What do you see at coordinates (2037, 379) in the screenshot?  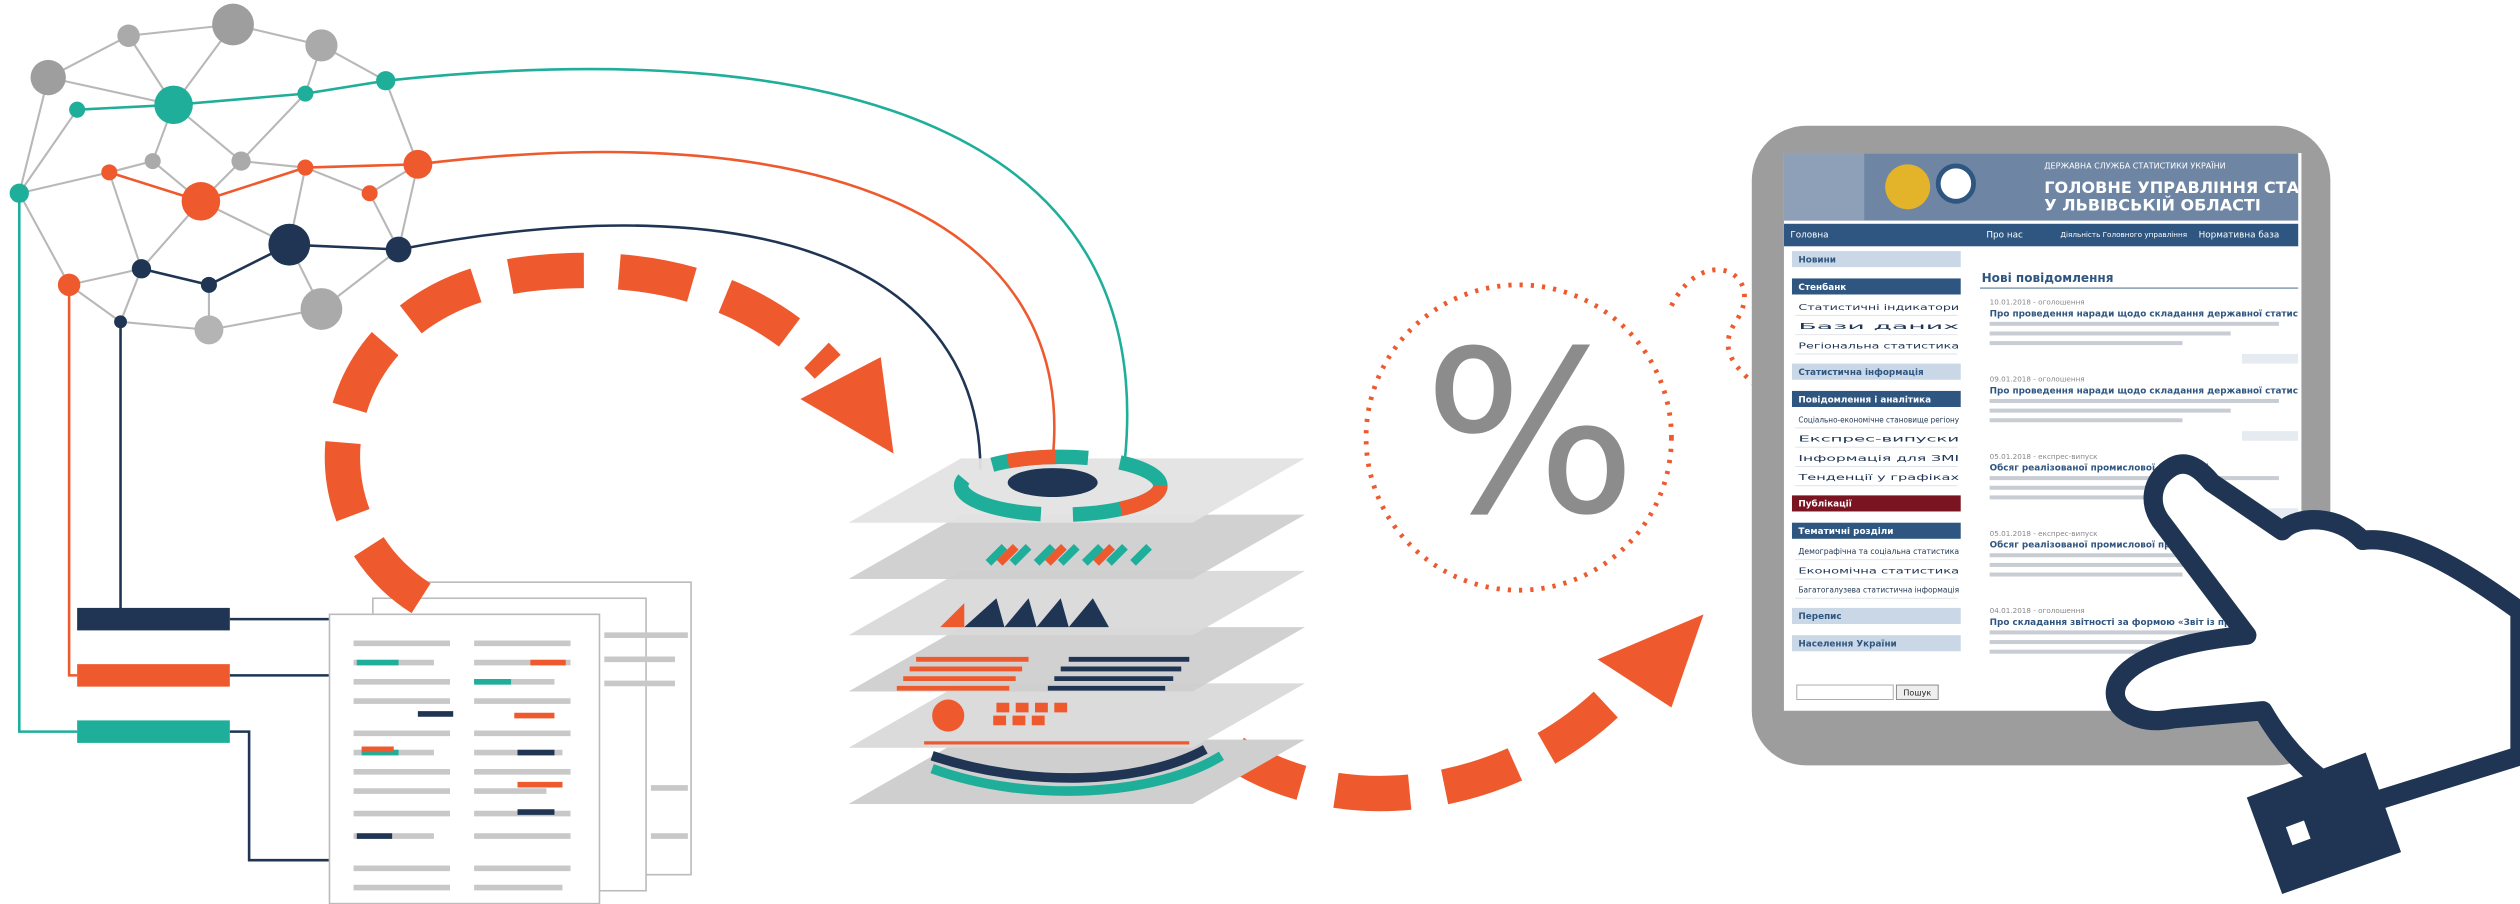 I see `news-date: 09.01.2018 - оголошення` at bounding box center [2037, 379].